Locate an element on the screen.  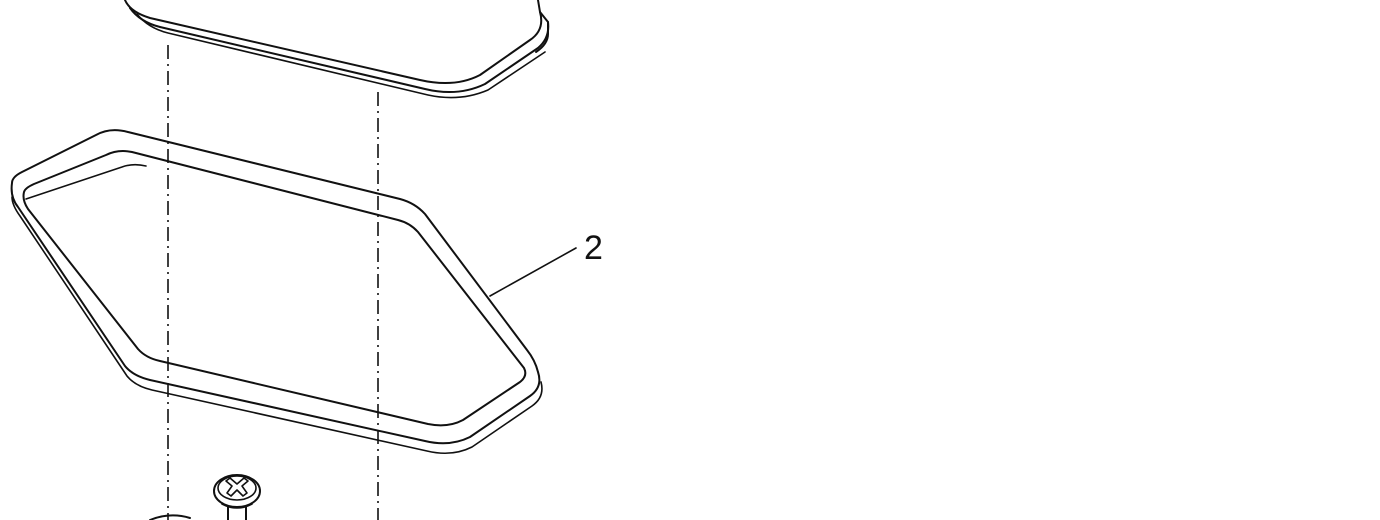
alignment-centerlines is located at coordinates (273, 282).